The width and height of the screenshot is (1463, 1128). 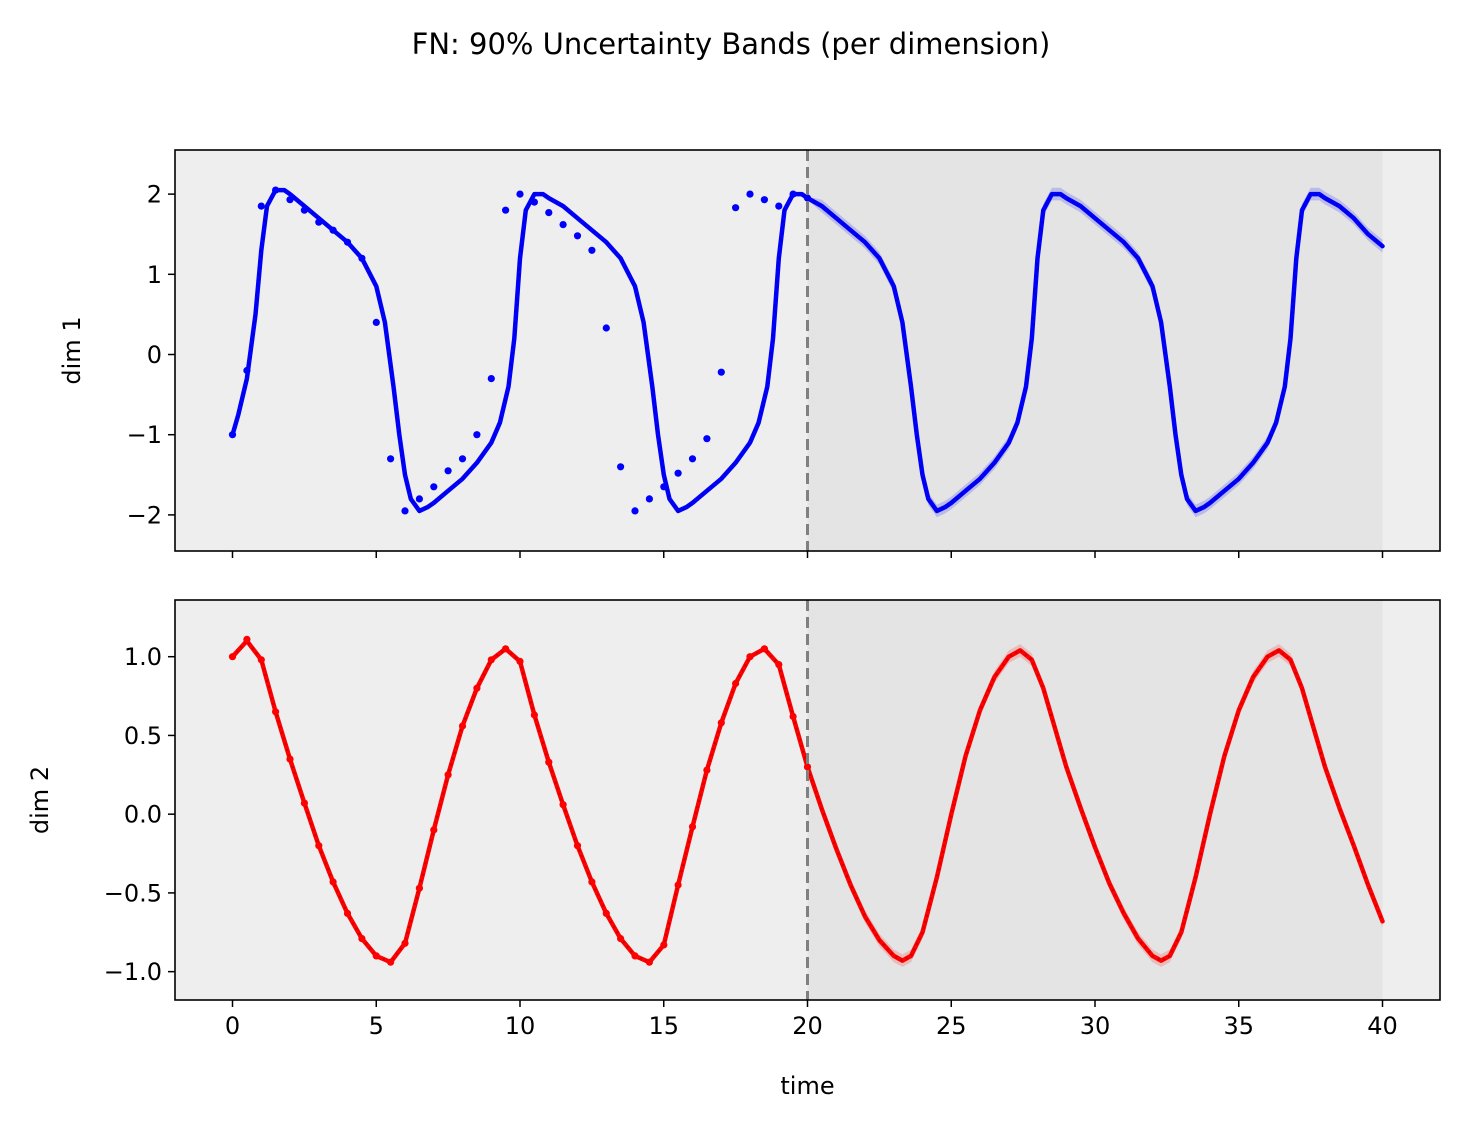 I want to click on y-tick-label: −2, so click(x=144, y=515).